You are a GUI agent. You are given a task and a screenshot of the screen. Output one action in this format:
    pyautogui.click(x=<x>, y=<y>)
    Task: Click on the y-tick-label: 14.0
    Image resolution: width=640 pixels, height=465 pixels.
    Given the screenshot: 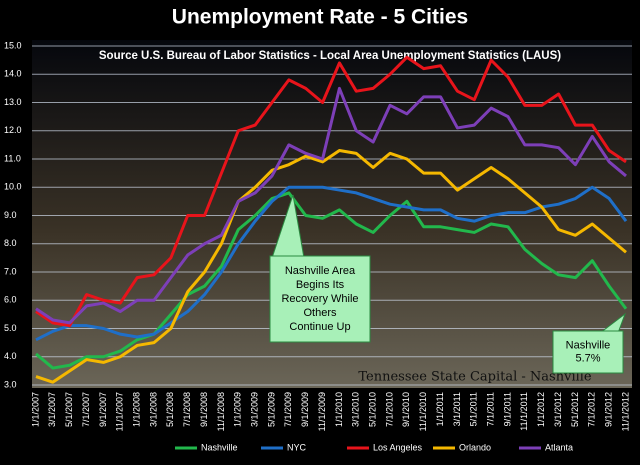 What is the action you would take?
    pyautogui.click(x=13, y=74)
    